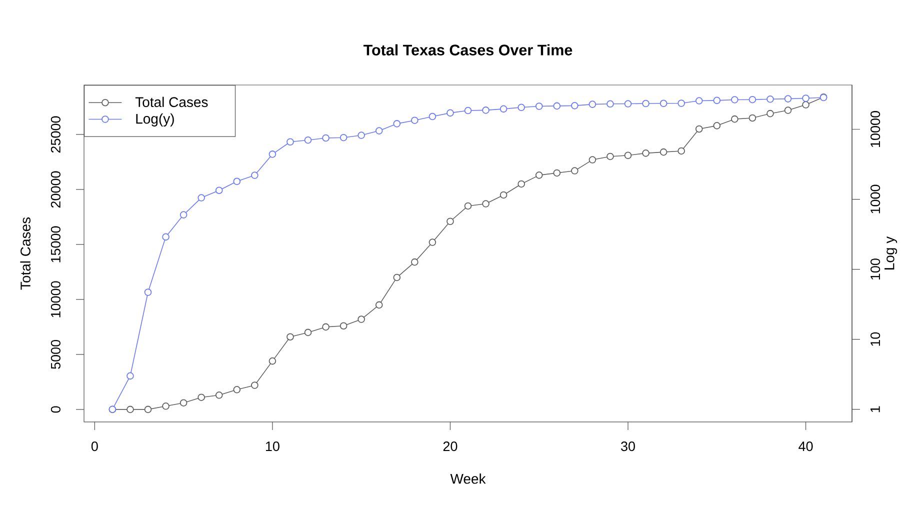 The height and width of the screenshot is (510, 907). Describe the element at coordinates (805, 447) in the screenshot. I see `x-tick-label: 40` at that location.